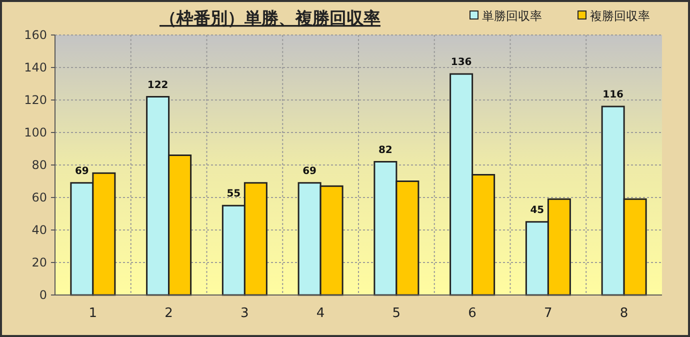 Image resolution: width=690 pixels, height=337 pixels. Describe the element at coordinates (39, 230) in the screenshot. I see `y-tick-label: 40` at that location.